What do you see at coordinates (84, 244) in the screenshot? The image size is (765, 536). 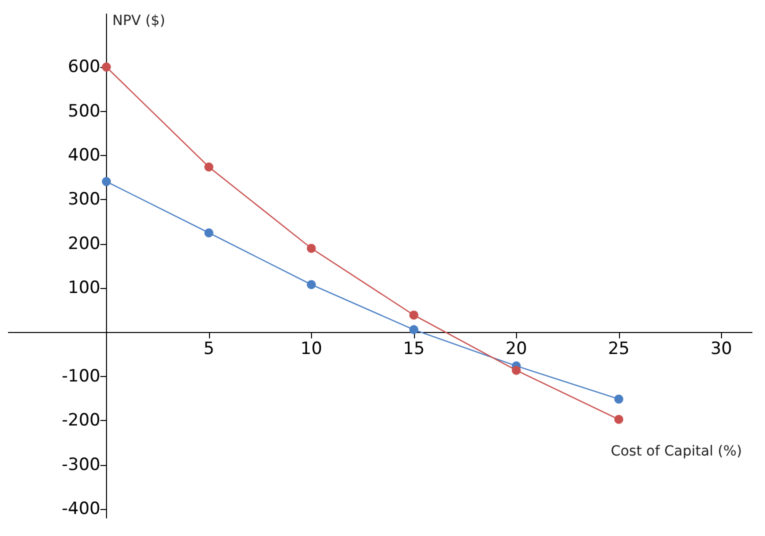 I see `y-tick-label: 200` at bounding box center [84, 244].